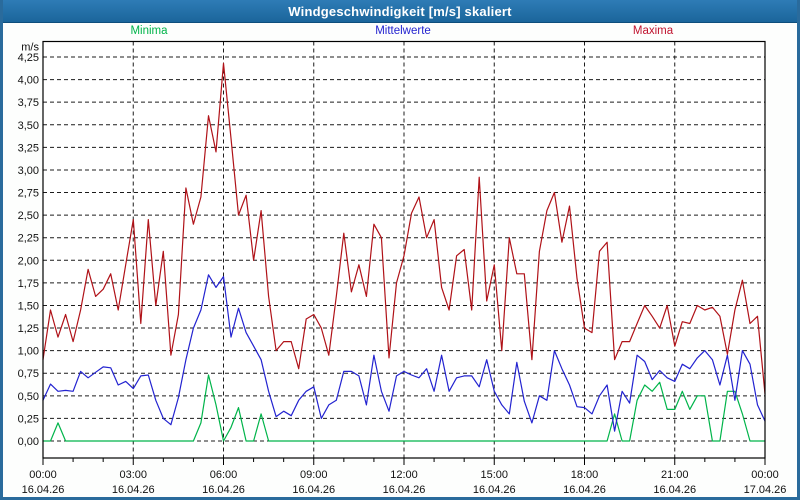  What do you see at coordinates (28, 329) in the screenshot?
I see `y-tick-label: 1,25` at bounding box center [28, 329].